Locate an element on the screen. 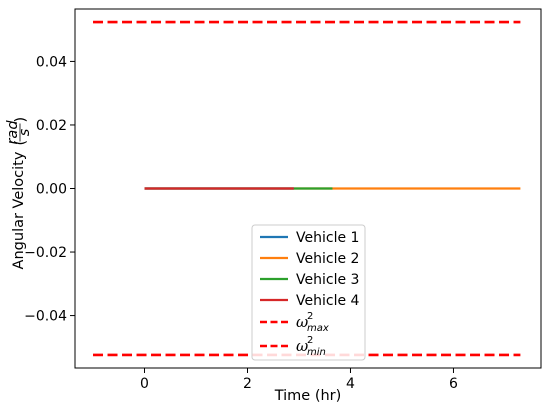 The width and height of the screenshot is (550, 408). y-tick-label: −0.02 is located at coordinates (45, 253).